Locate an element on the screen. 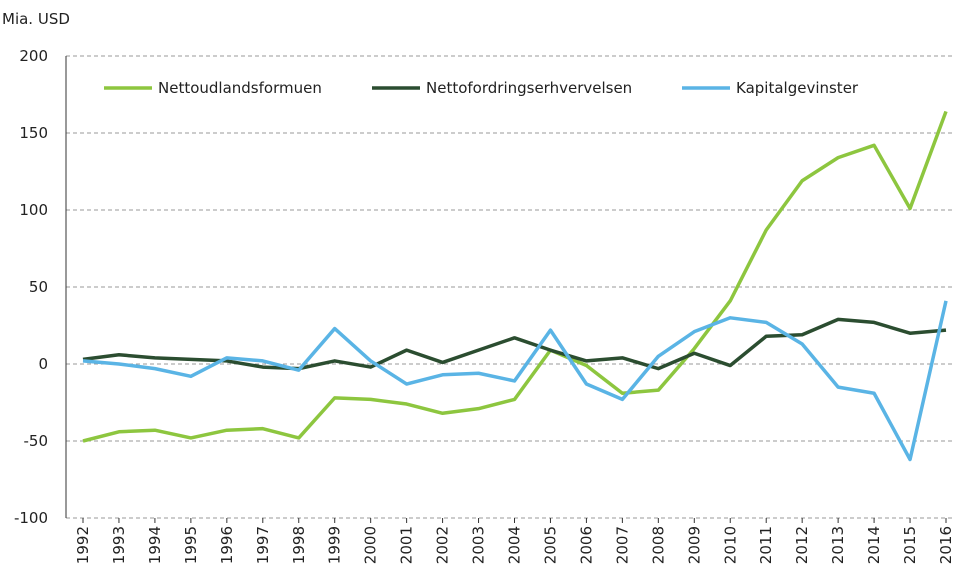 The height and width of the screenshot is (572, 955). x-tick-label: 2011 is located at coordinates (766, 545).